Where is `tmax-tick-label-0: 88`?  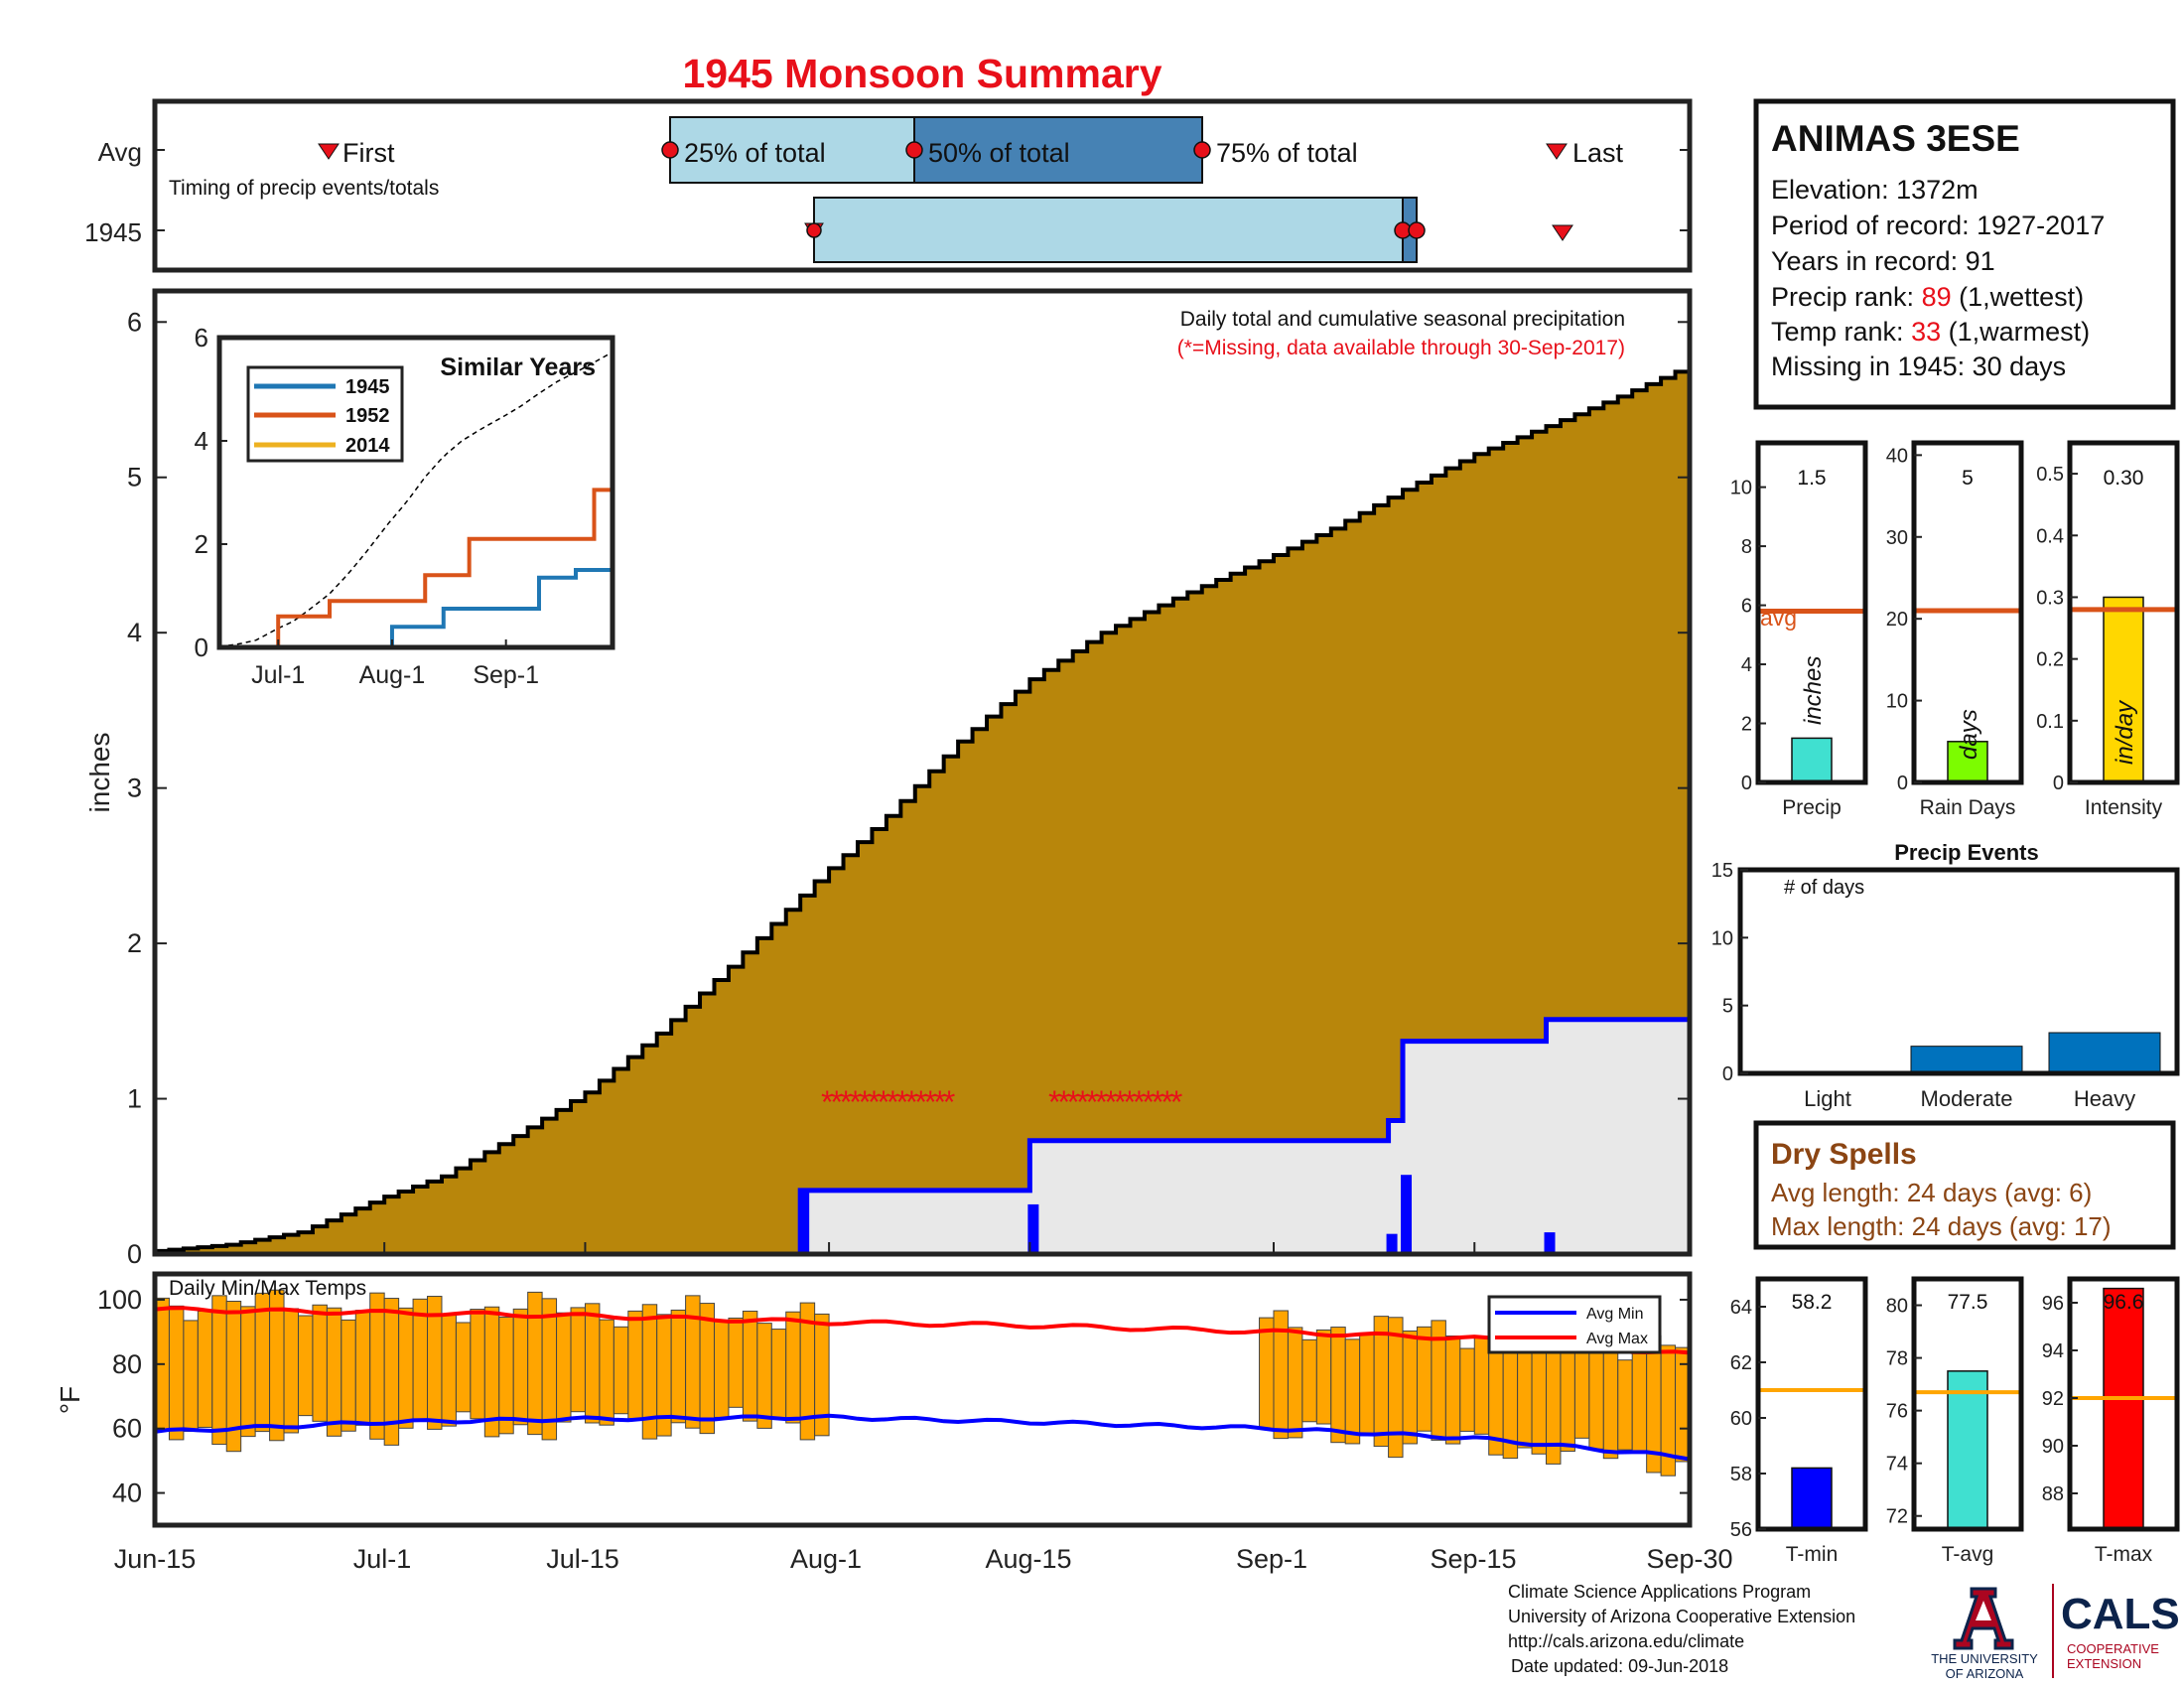
tmax-tick-label-0: 88 is located at coordinates (2053, 1494).